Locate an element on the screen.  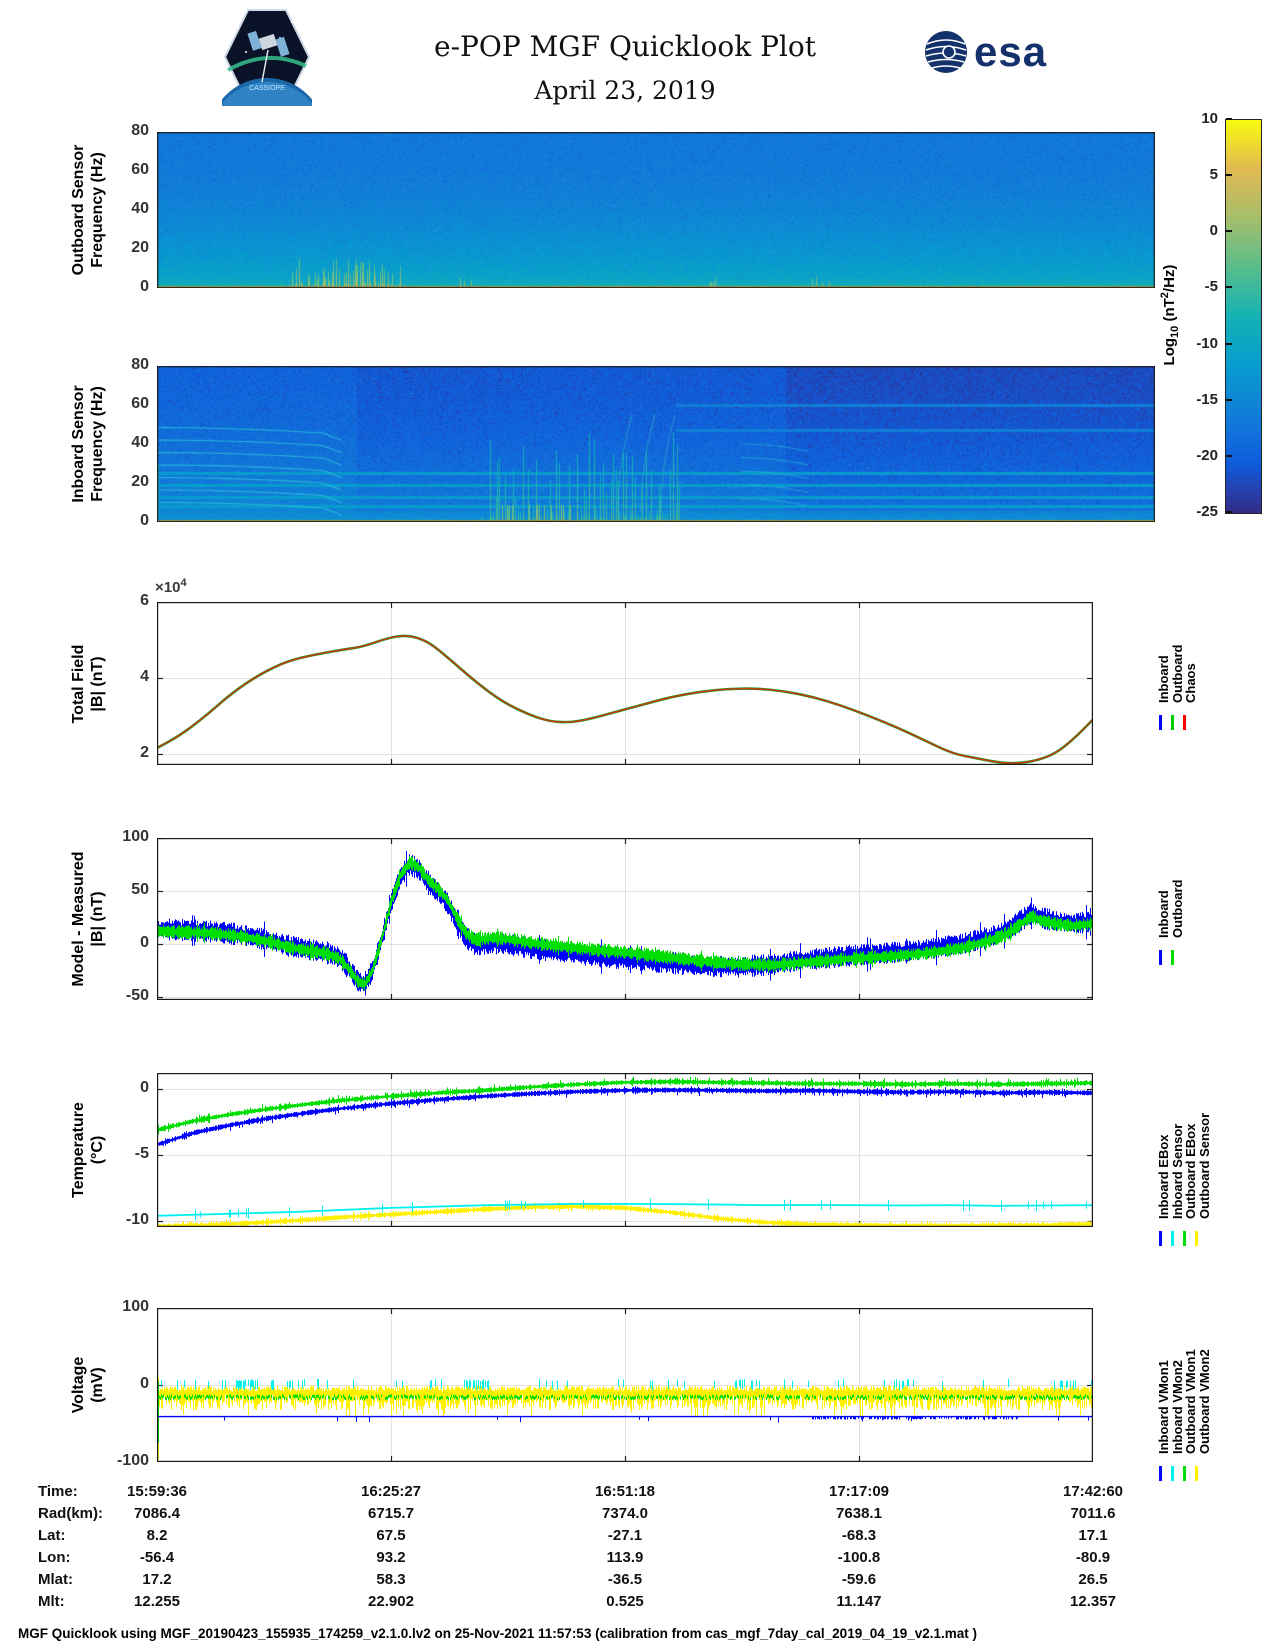
legend-swatches-voltage is located at coordinates (1178, 1473).